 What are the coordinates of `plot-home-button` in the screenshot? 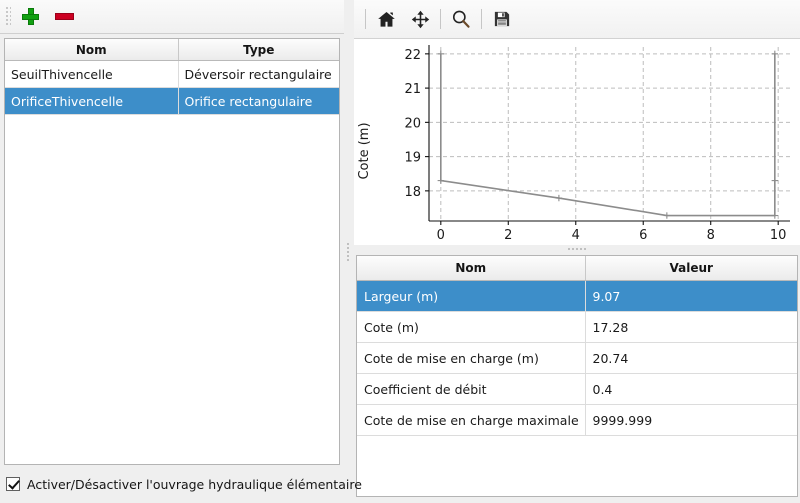 It's located at (386, 19).